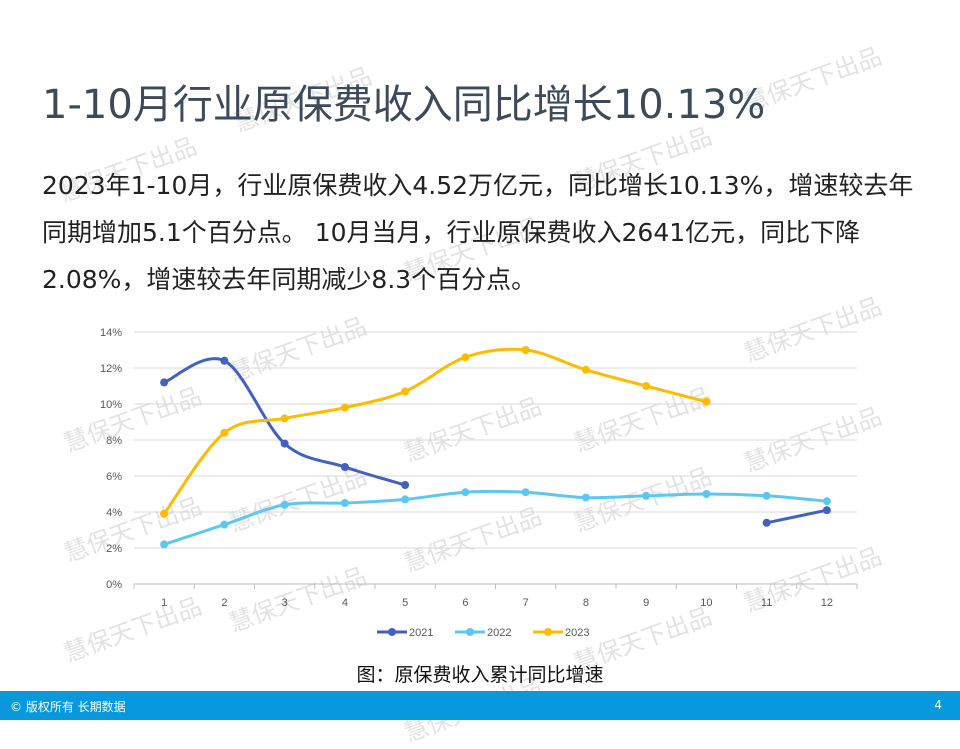  Describe the element at coordinates (285, 603) in the screenshot. I see `x-tick-label: 3` at that location.